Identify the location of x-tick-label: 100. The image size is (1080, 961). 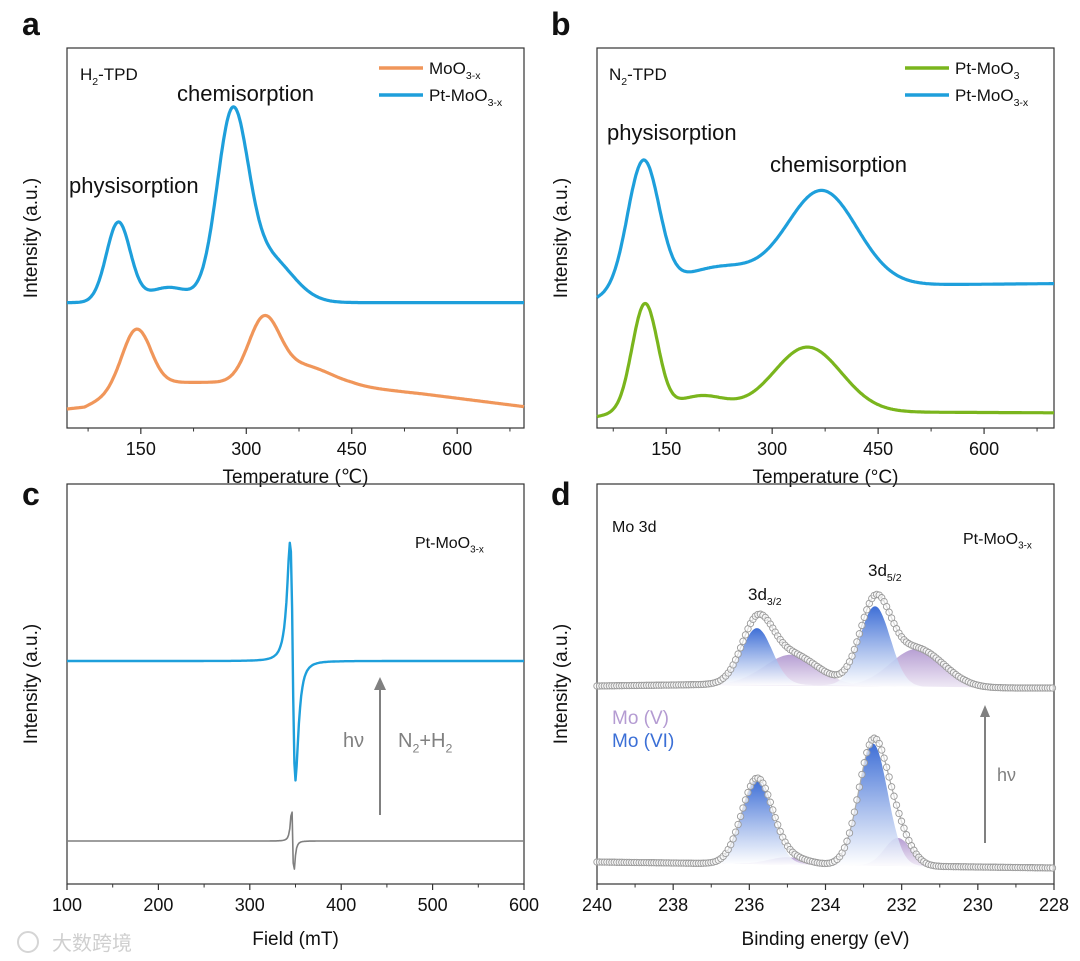
(67, 905).